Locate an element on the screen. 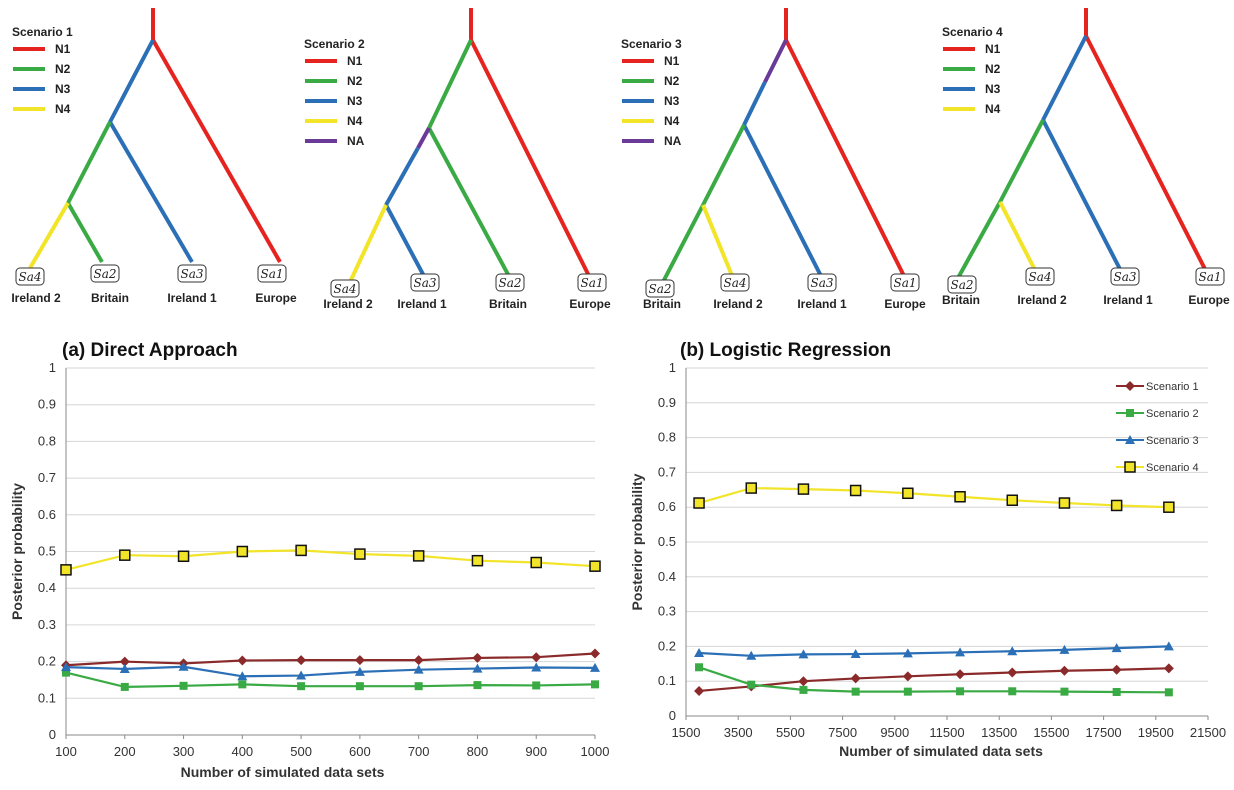  x-tick-label: 1500 is located at coordinates (686, 732).